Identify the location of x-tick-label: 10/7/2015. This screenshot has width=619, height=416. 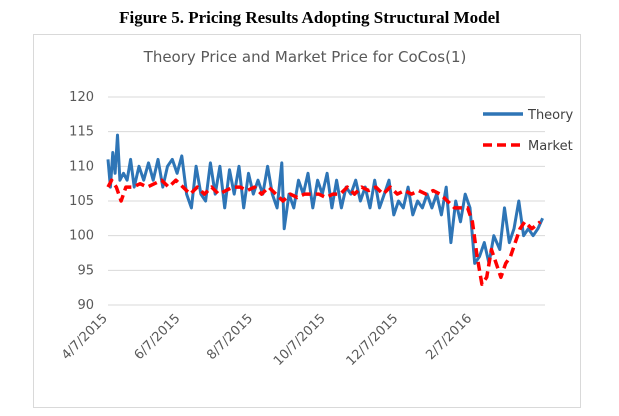
(300, 340).